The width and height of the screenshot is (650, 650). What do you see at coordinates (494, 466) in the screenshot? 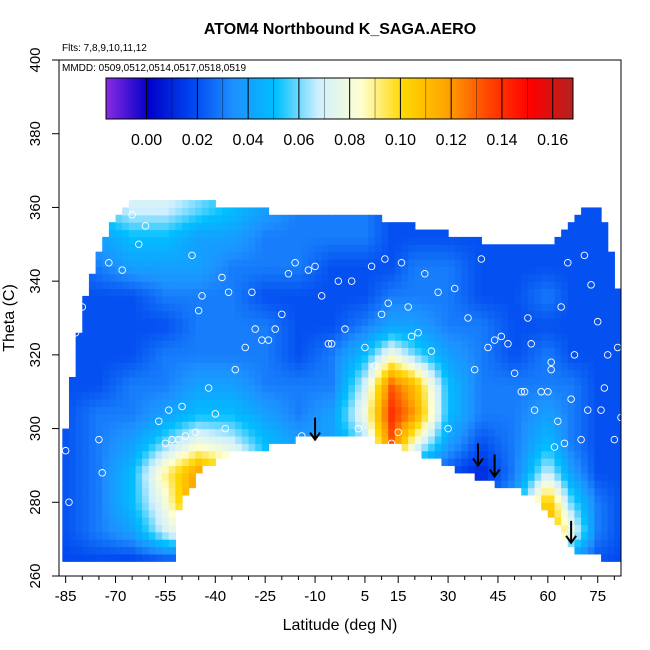
I see `arrow-marker` at bounding box center [494, 466].